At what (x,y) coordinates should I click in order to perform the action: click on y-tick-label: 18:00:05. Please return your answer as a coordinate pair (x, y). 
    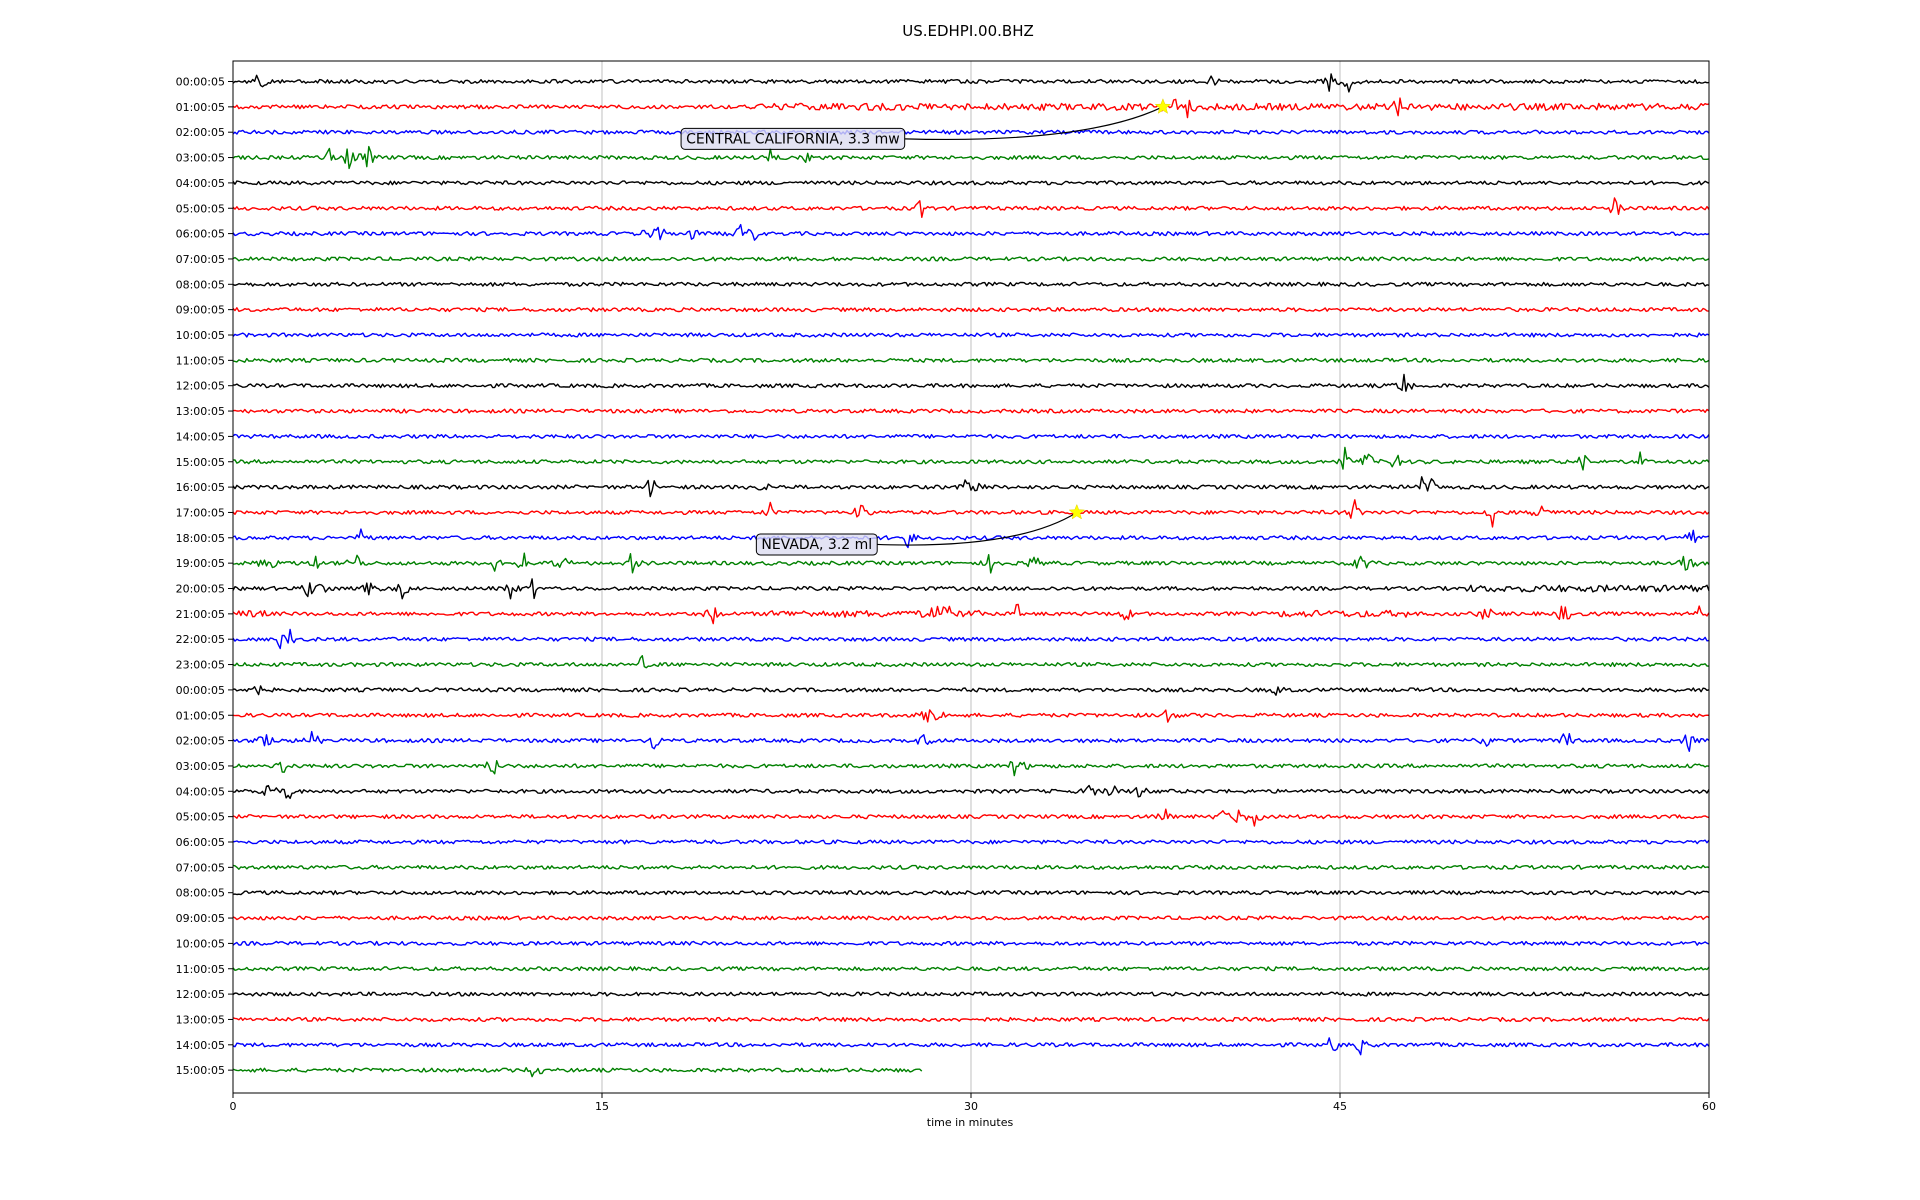
    Looking at the image, I should click on (200, 538).